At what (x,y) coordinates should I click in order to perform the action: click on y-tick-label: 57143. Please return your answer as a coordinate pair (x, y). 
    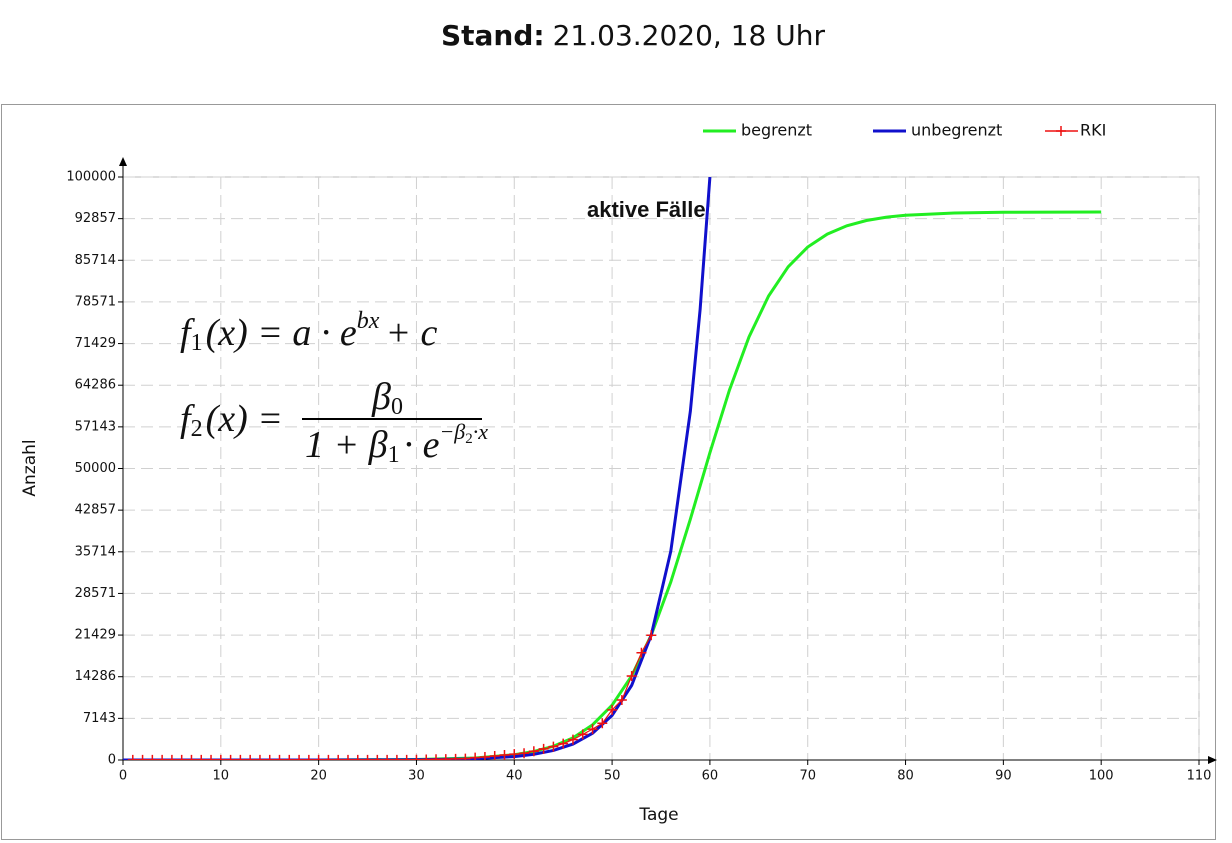
    Looking at the image, I should click on (95, 426).